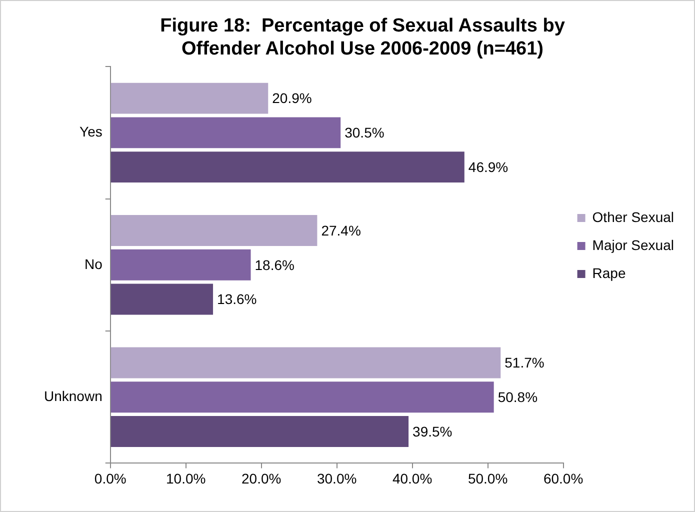 The height and width of the screenshot is (512, 695). What do you see at coordinates (364, 132) in the screenshot?
I see `data-label: 30.5%` at bounding box center [364, 132].